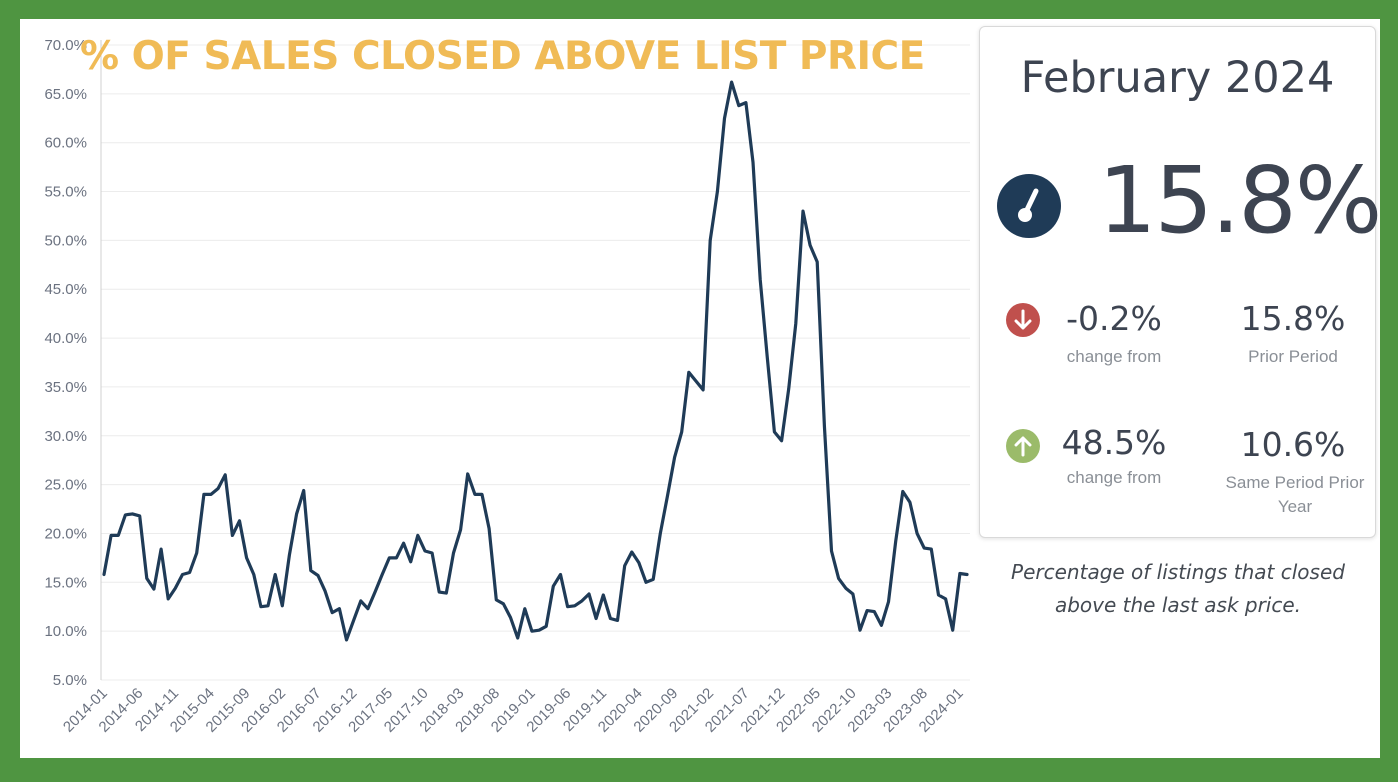  What do you see at coordinates (70, 680) in the screenshot?
I see `y-tick-label: 5.0%` at bounding box center [70, 680].